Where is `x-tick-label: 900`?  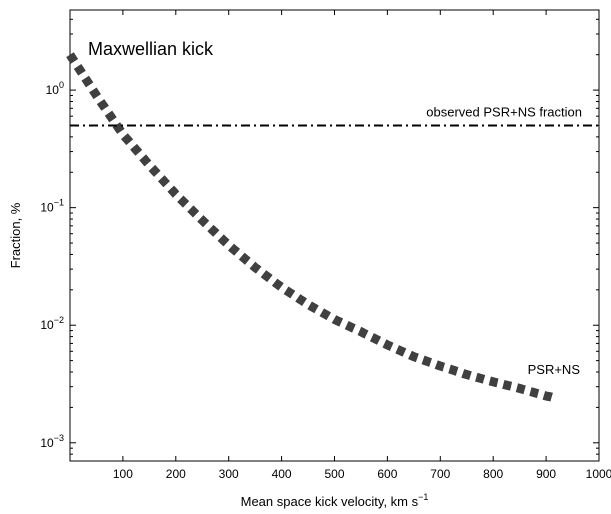
x-tick-label: 900 is located at coordinates (546, 474).